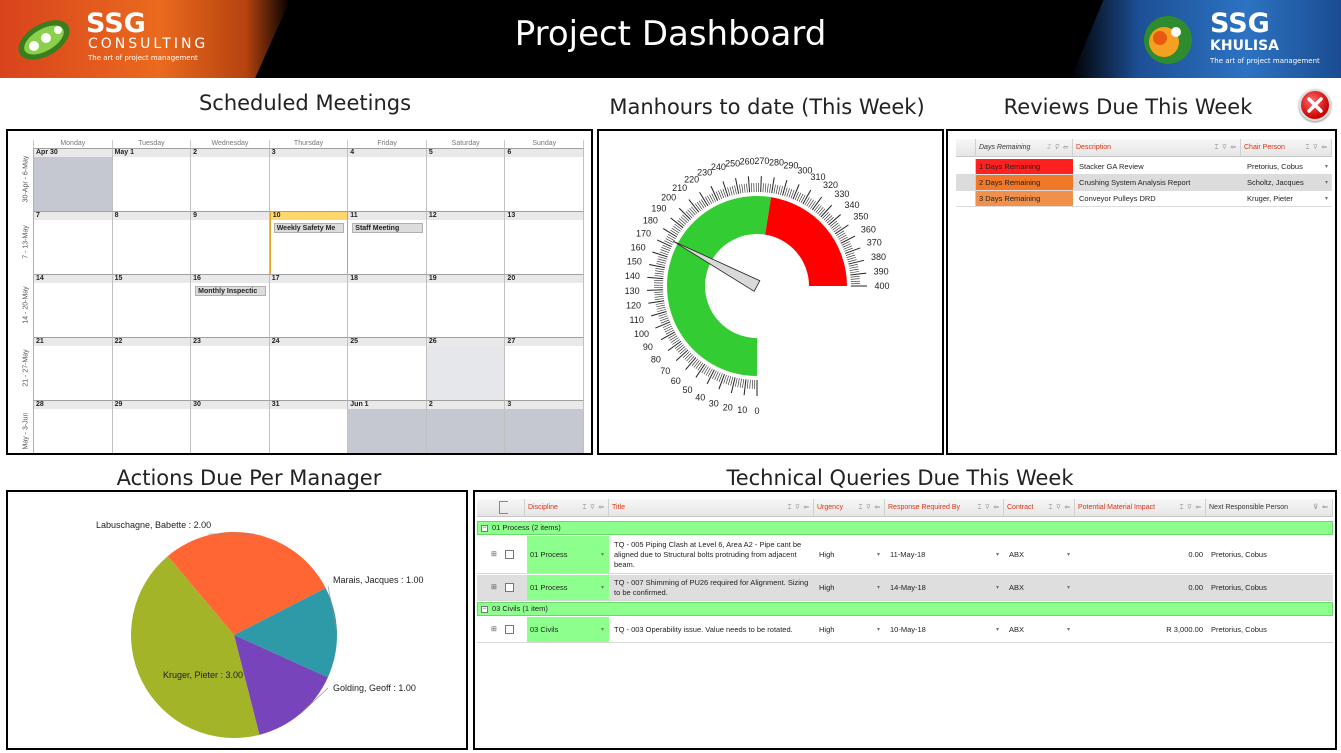  Describe the element at coordinates (544, 242) in the screenshot. I see `calendar-day-cell: 13` at that location.